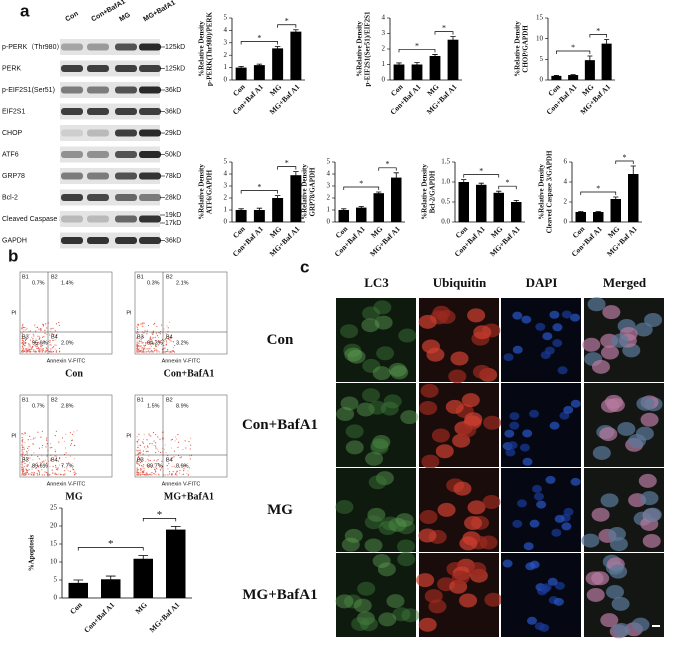 This screenshot has width=673, height=651. What do you see at coordinates (518, 49) in the screenshot?
I see `y-axis-label: %Relative Density` at bounding box center [518, 49].